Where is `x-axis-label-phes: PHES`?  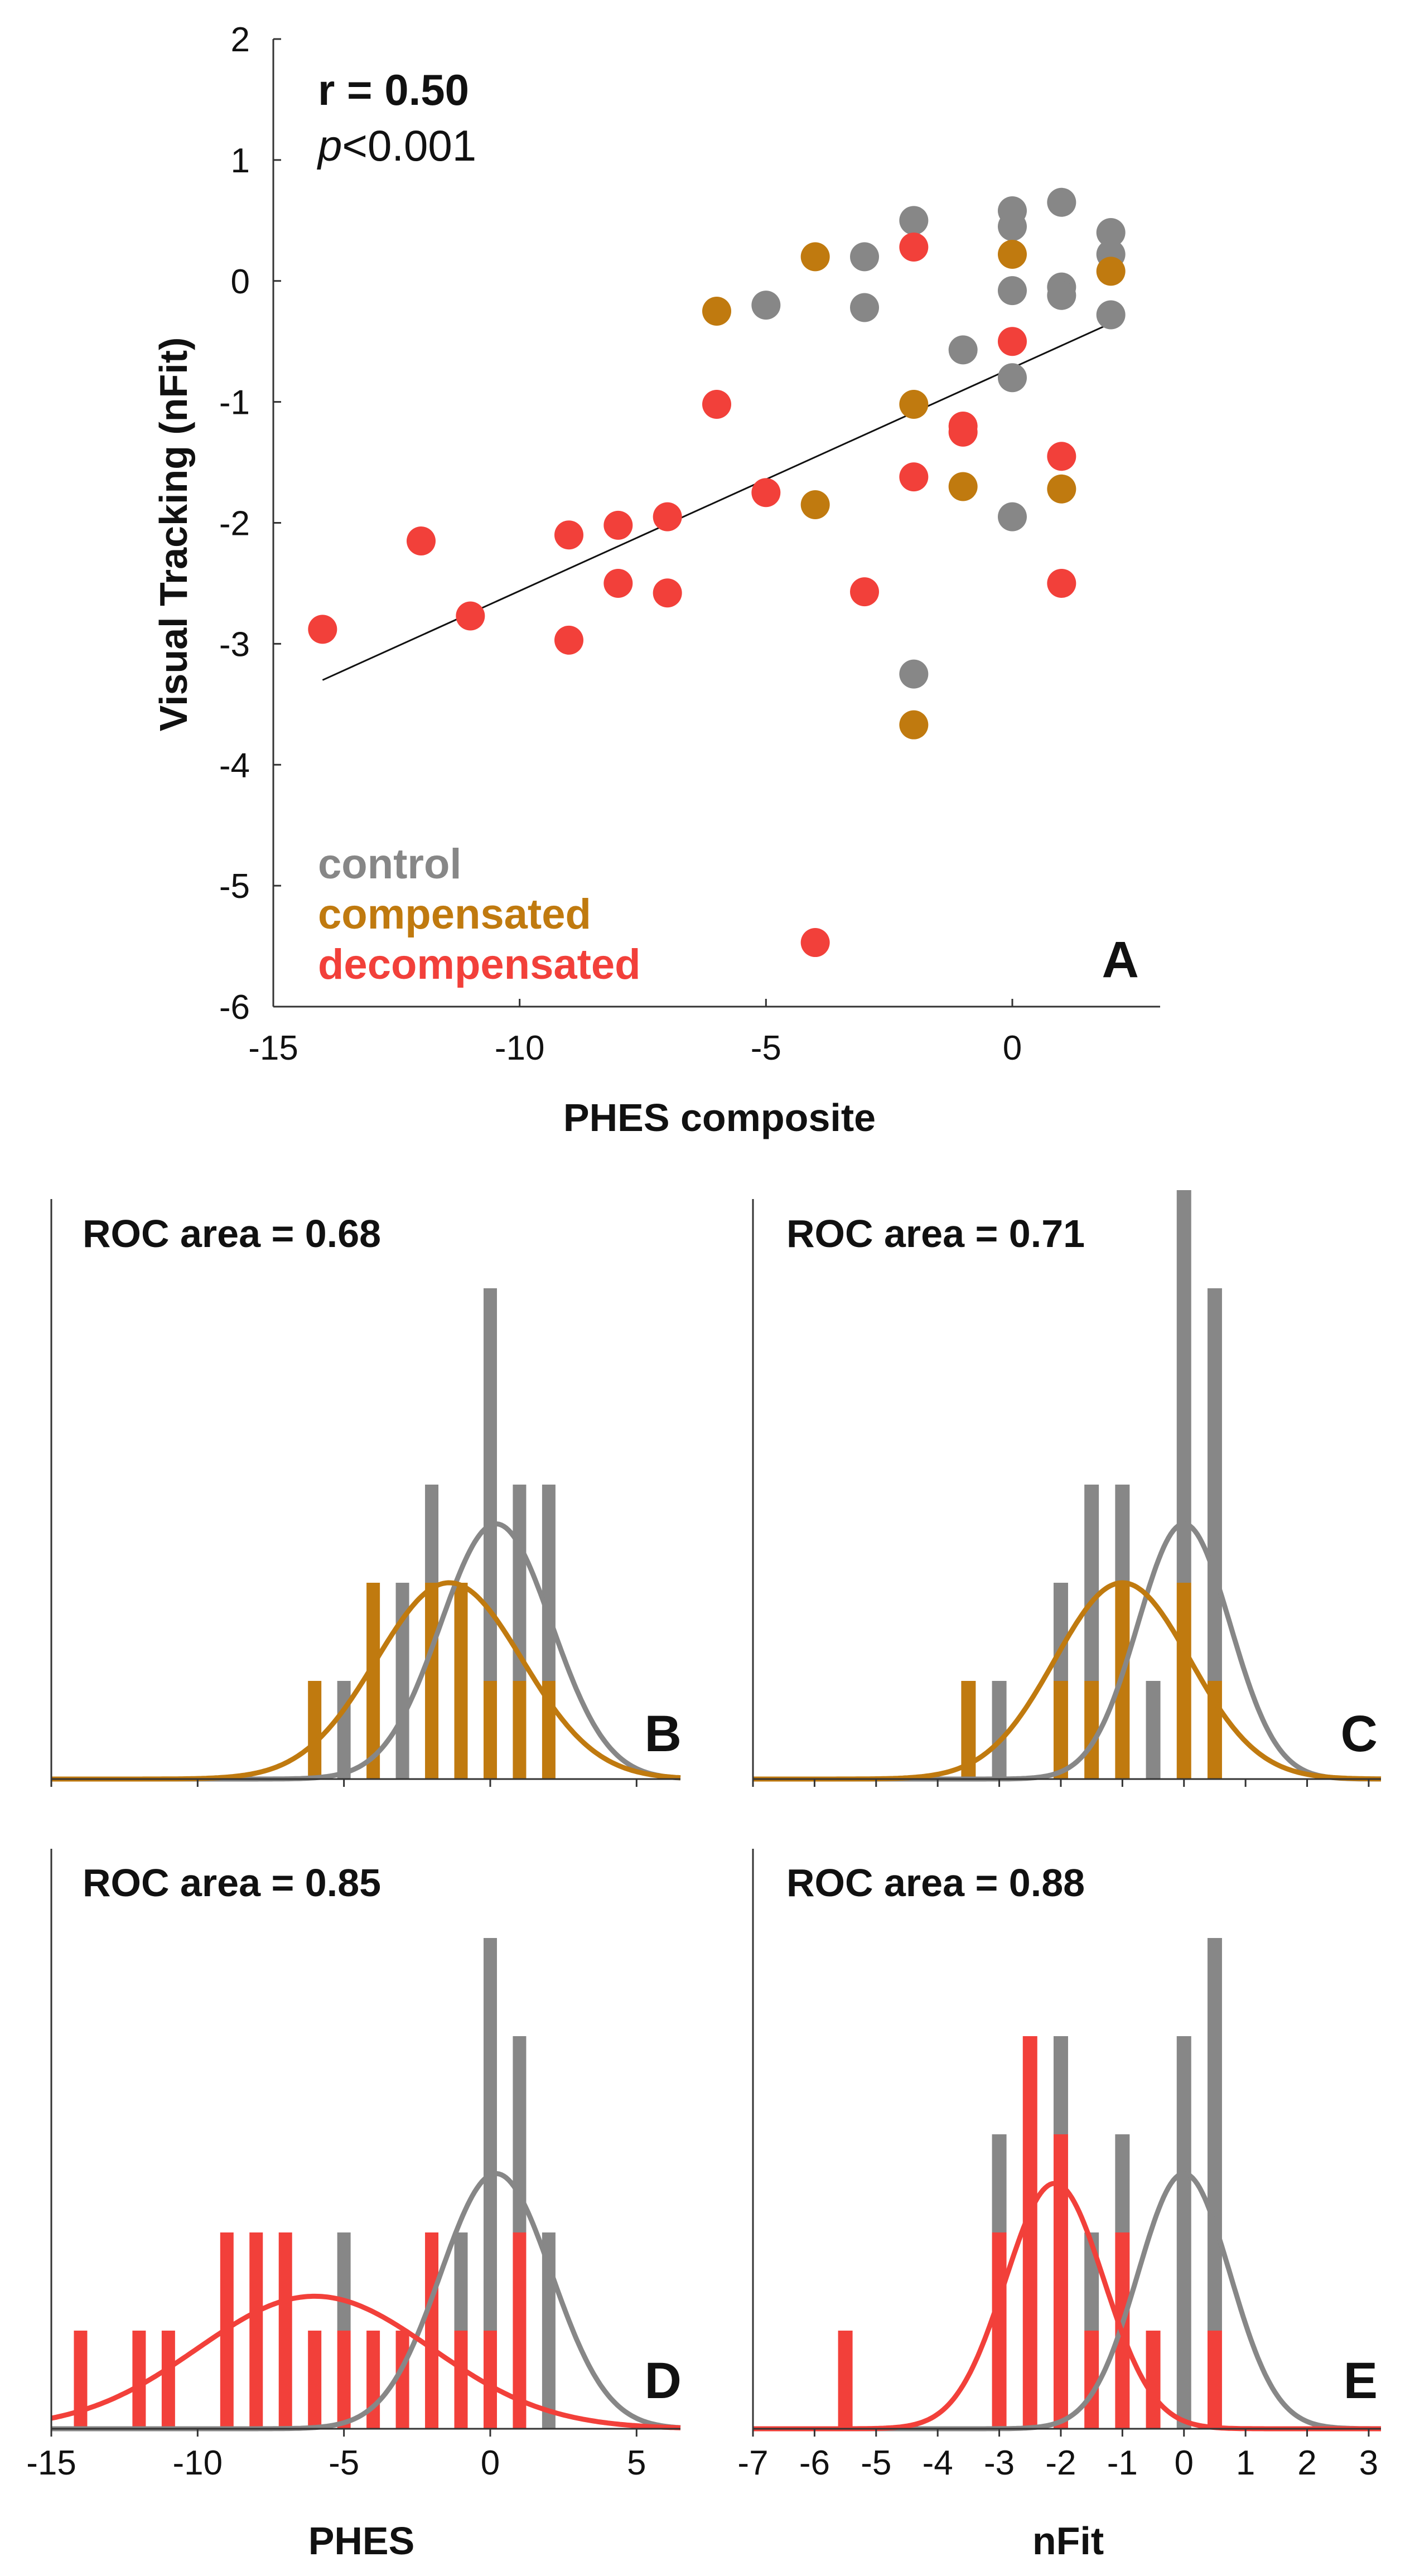 x-axis-label-phes: PHES is located at coordinates (361, 2541).